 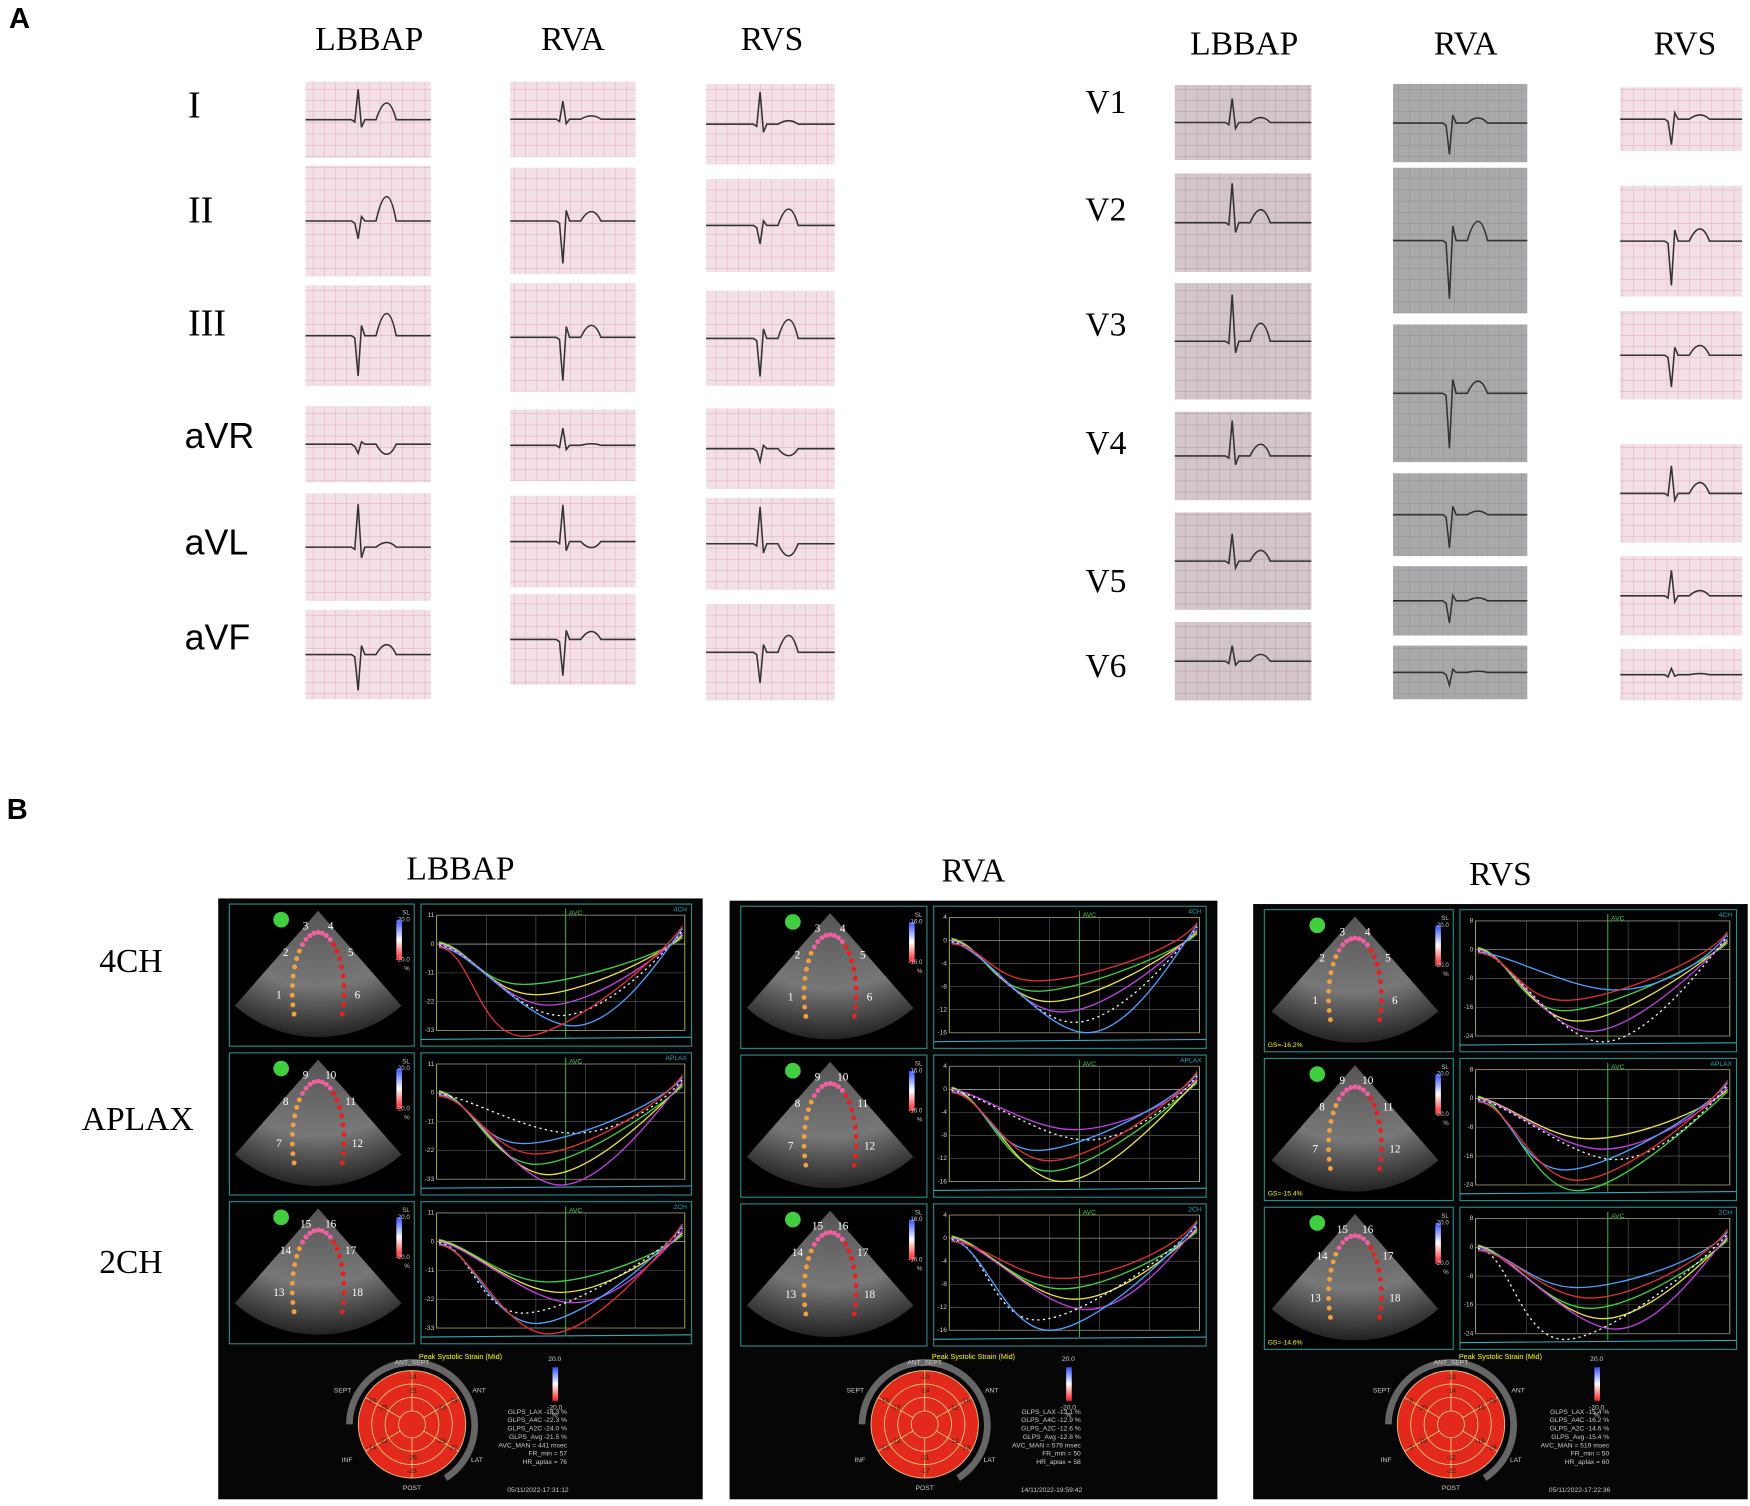 What do you see at coordinates (798, 1104) in the screenshot?
I see `segment-number: 8` at bounding box center [798, 1104].